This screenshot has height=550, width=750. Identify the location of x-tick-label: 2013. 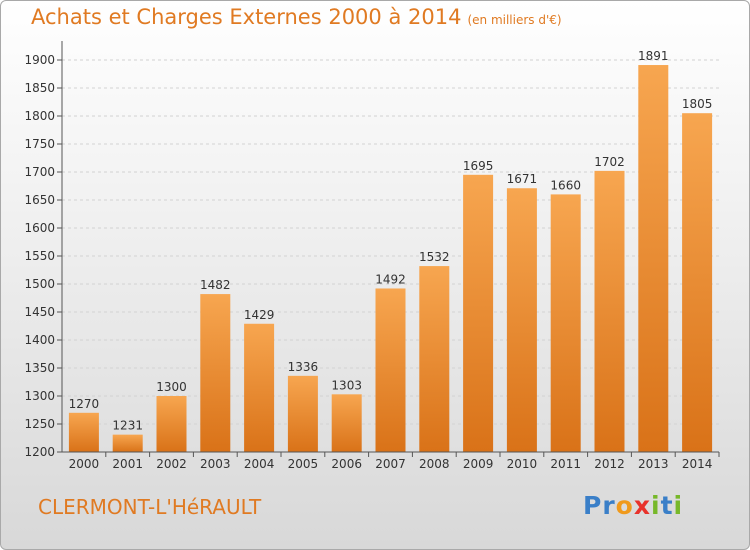
(653, 464).